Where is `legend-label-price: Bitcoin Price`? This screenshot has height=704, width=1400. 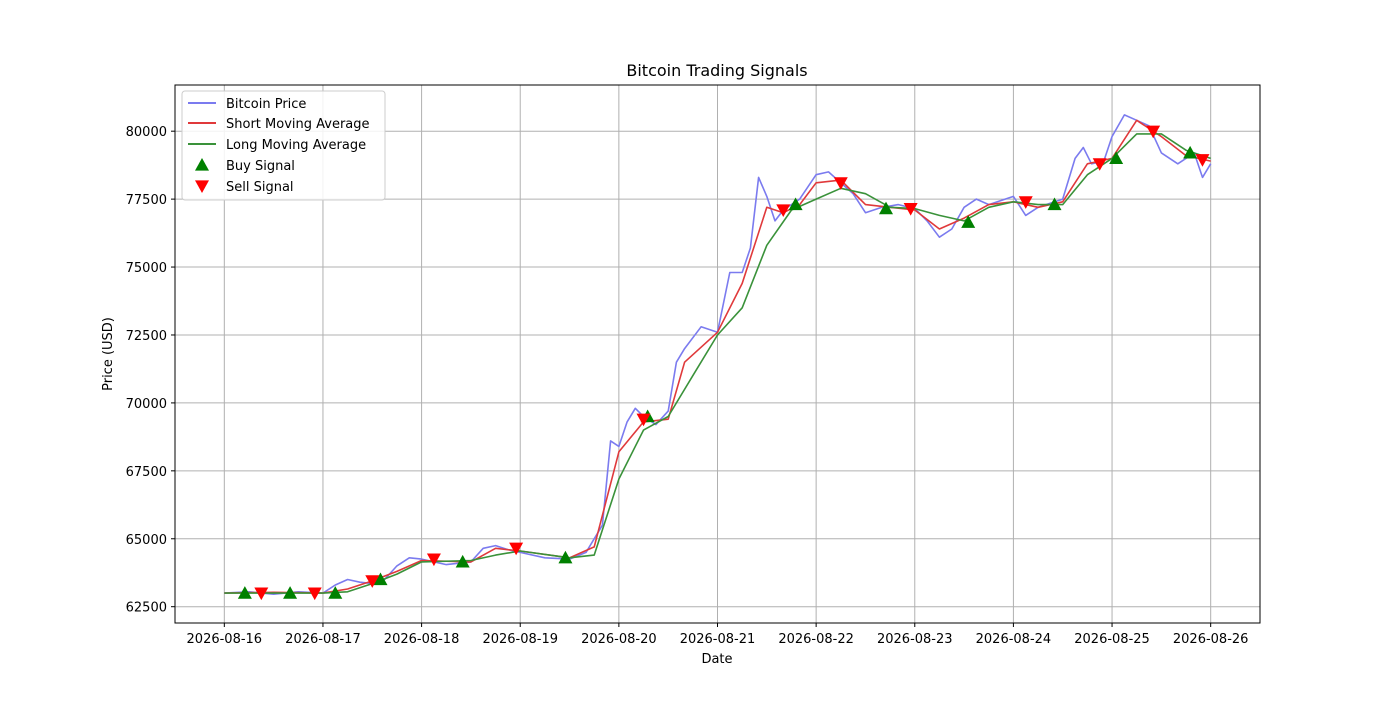 legend-label-price: Bitcoin Price is located at coordinates (266, 104).